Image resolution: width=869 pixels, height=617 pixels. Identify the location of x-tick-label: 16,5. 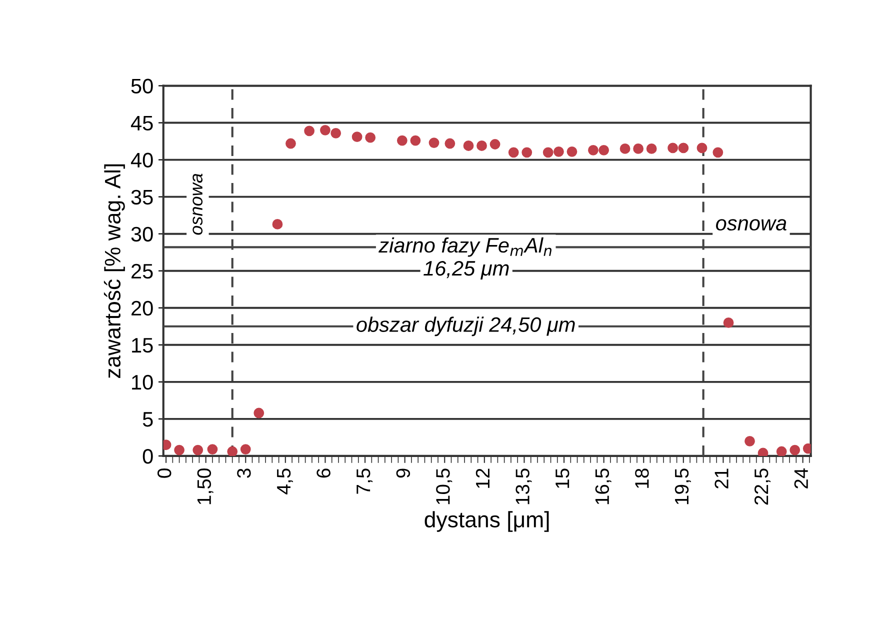
(603, 486).